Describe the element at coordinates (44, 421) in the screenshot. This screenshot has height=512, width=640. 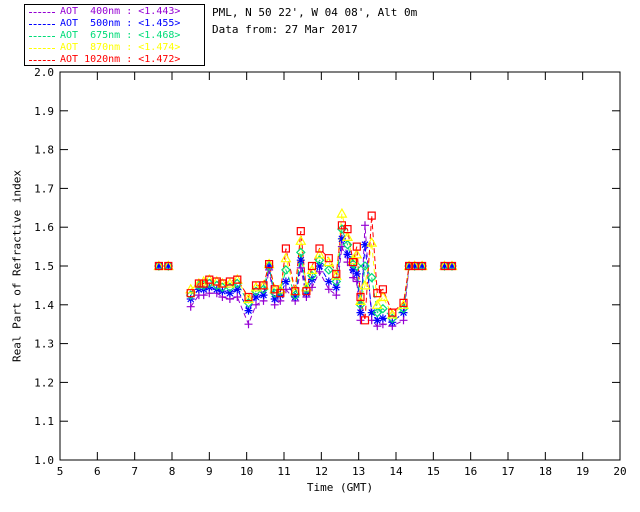
I see `y-tick-label: 1.1` at that location.